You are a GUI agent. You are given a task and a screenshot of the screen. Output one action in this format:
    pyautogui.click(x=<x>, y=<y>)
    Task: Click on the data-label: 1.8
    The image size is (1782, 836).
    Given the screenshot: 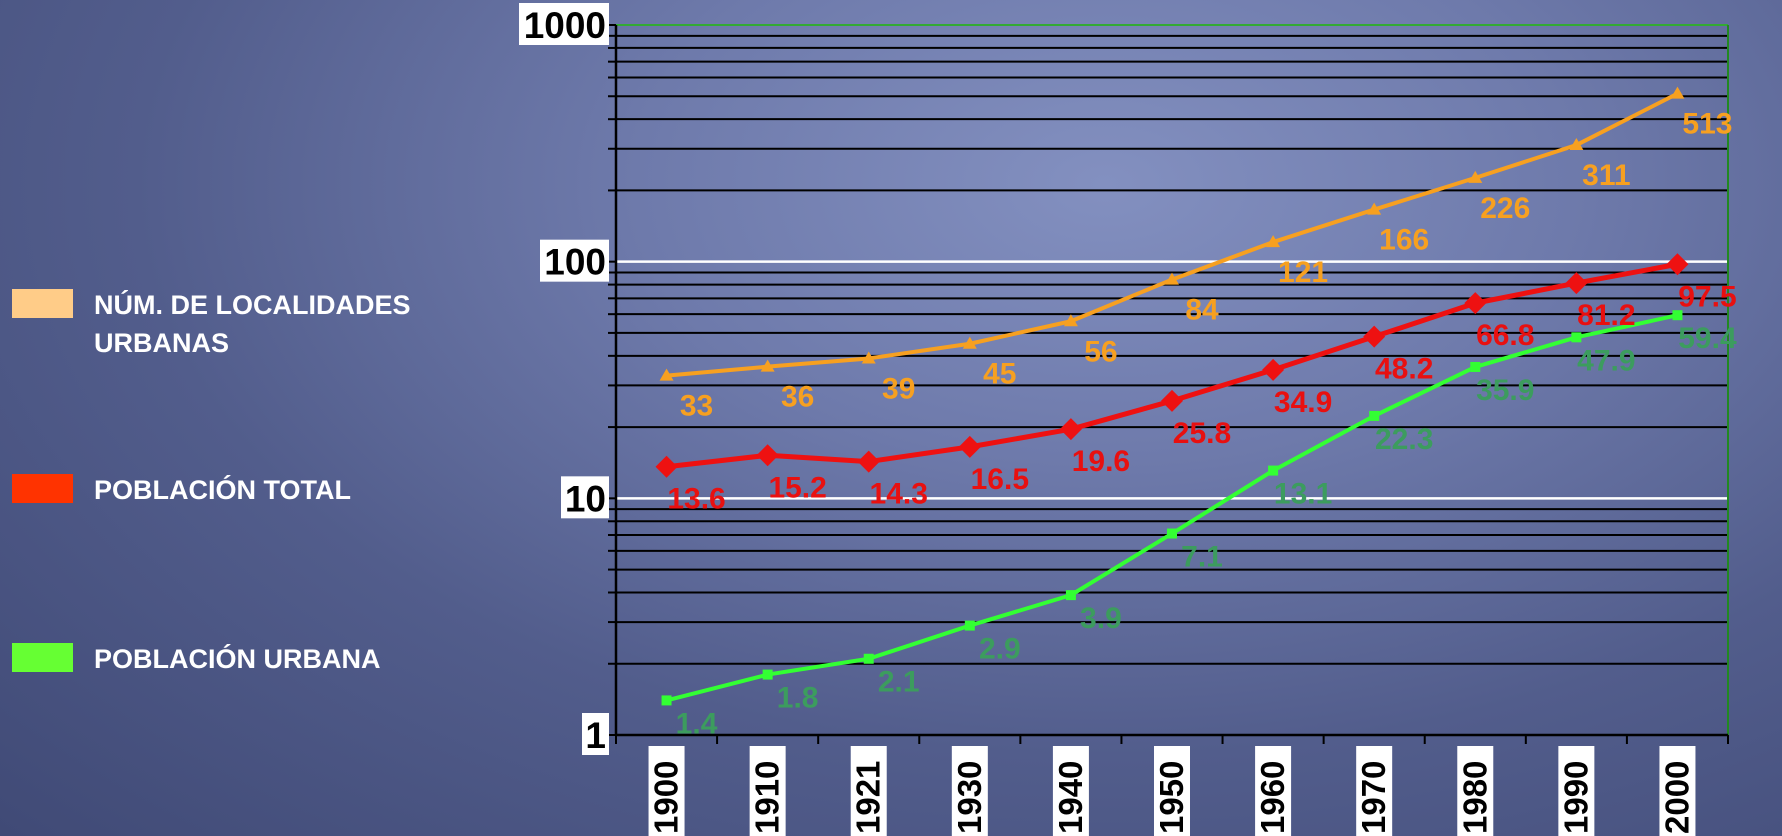 What is the action you would take?
    pyautogui.click(x=798, y=698)
    